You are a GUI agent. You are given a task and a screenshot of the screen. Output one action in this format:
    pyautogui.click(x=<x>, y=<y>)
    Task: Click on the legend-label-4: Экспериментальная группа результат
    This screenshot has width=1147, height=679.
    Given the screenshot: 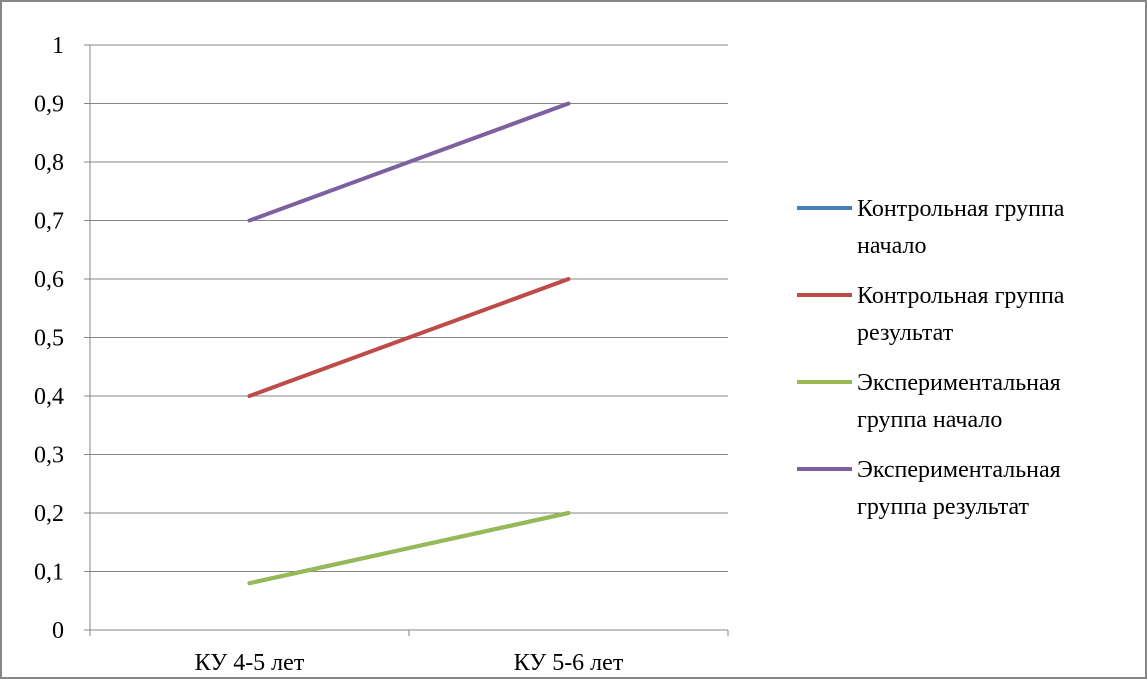 What is the action you would take?
    pyautogui.click(x=959, y=488)
    